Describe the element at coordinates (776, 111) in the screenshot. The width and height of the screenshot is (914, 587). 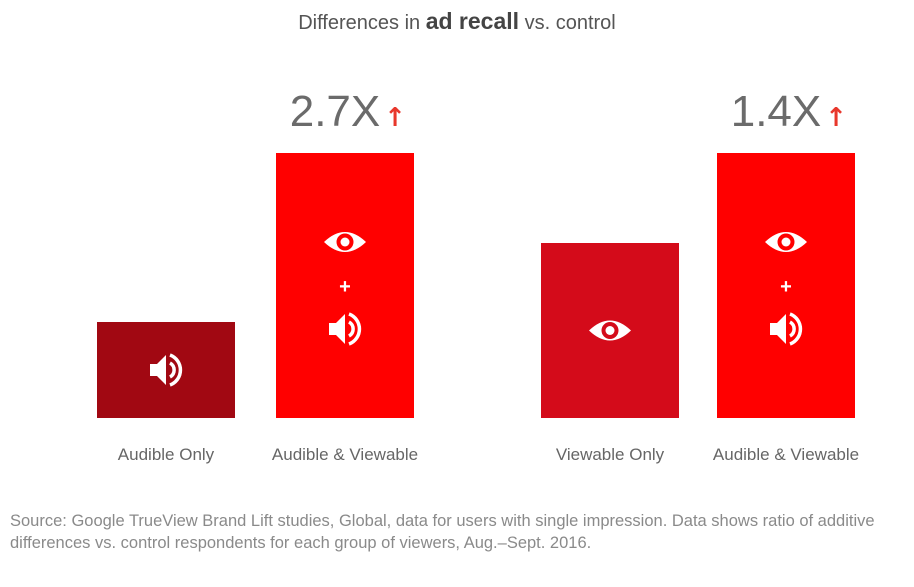
I see `multiplier-label: 1.4X` at that location.